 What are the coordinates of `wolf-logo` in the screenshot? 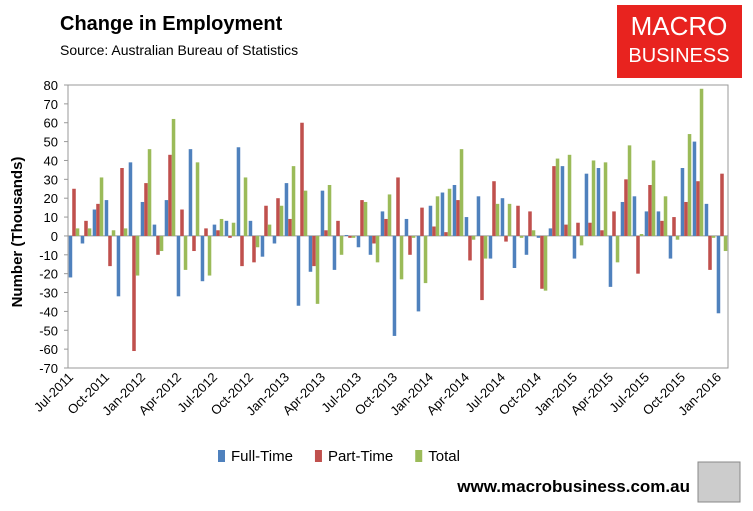 It's located at (719, 482).